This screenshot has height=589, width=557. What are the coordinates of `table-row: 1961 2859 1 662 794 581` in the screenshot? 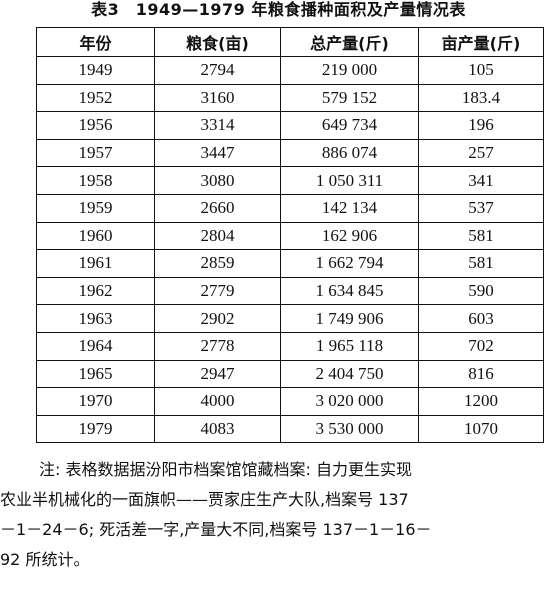 It's located at (290, 263).